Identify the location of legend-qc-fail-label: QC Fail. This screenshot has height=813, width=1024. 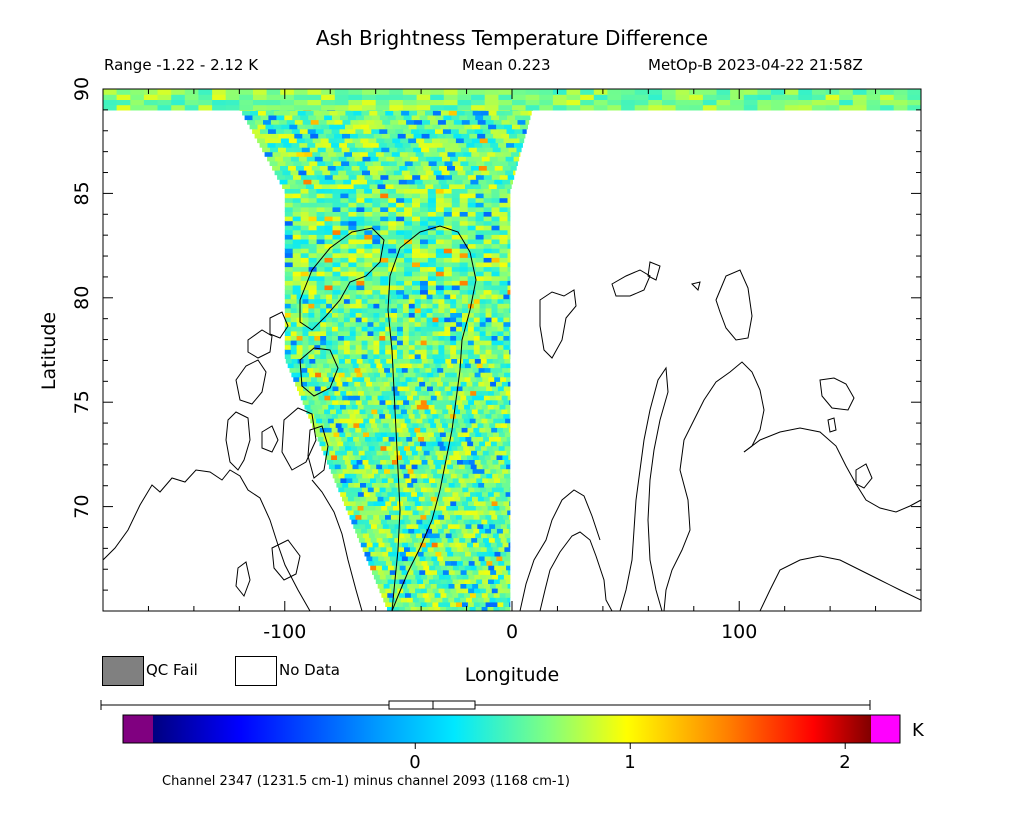
(172, 670).